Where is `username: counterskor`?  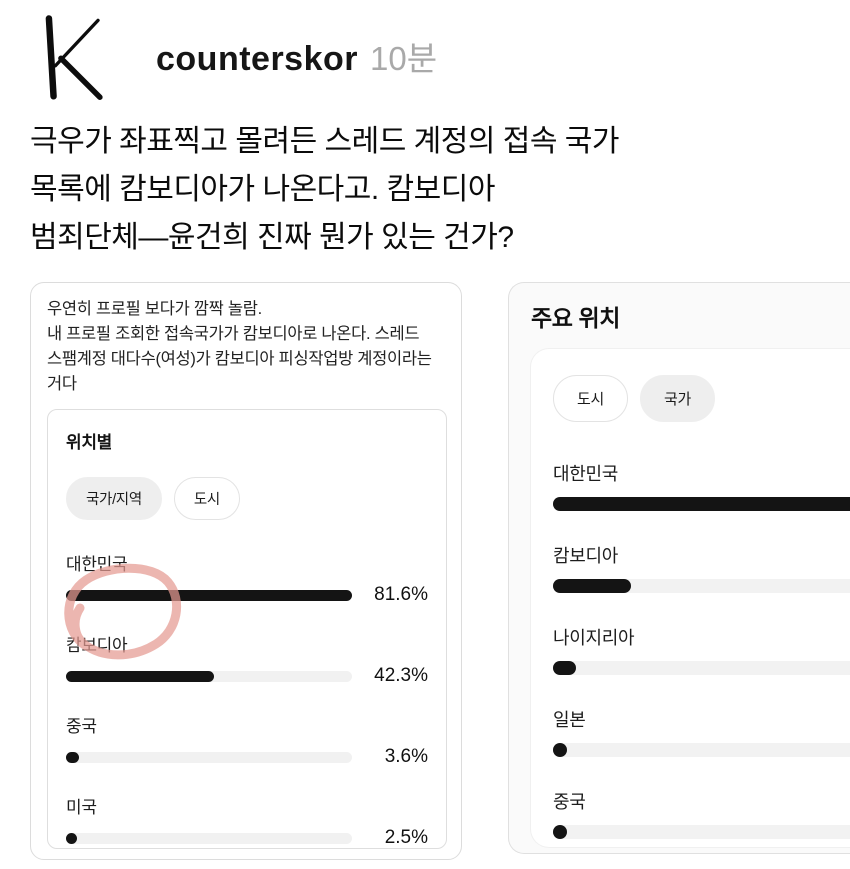 username: counterskor is located at coordinates (257, 59).